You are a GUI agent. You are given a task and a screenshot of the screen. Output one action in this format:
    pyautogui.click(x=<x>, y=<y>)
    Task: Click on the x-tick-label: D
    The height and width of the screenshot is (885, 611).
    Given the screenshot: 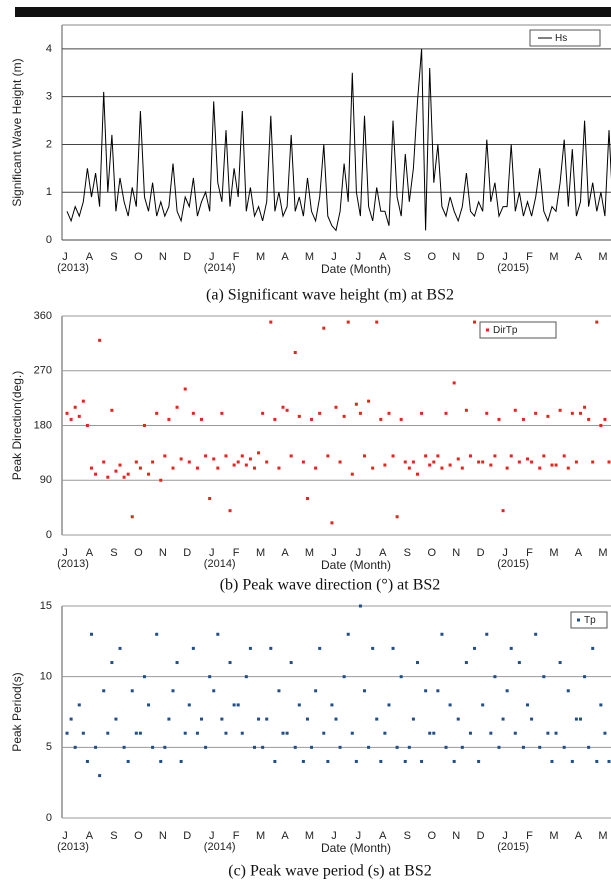 What is the action you would take?
    pyautogui.click(x=481, y=257)
    